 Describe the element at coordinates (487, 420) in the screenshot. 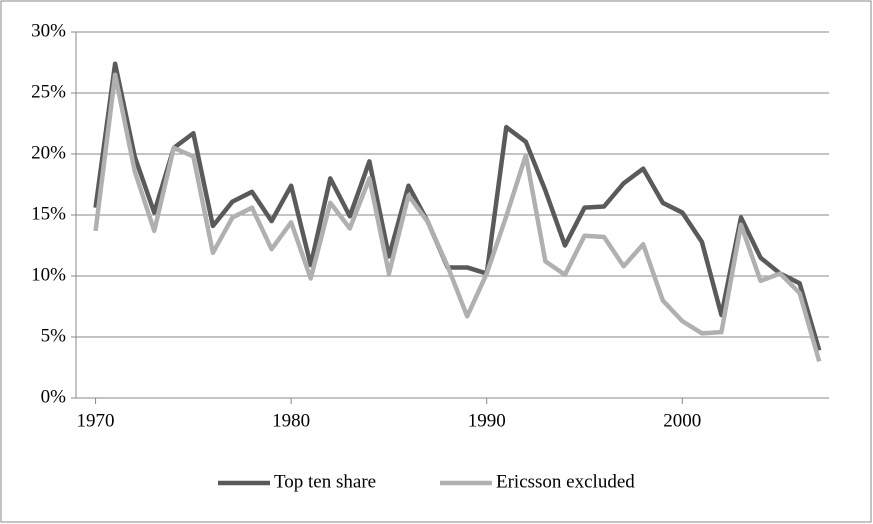

I see `x-tick-label: 1990` at that location.